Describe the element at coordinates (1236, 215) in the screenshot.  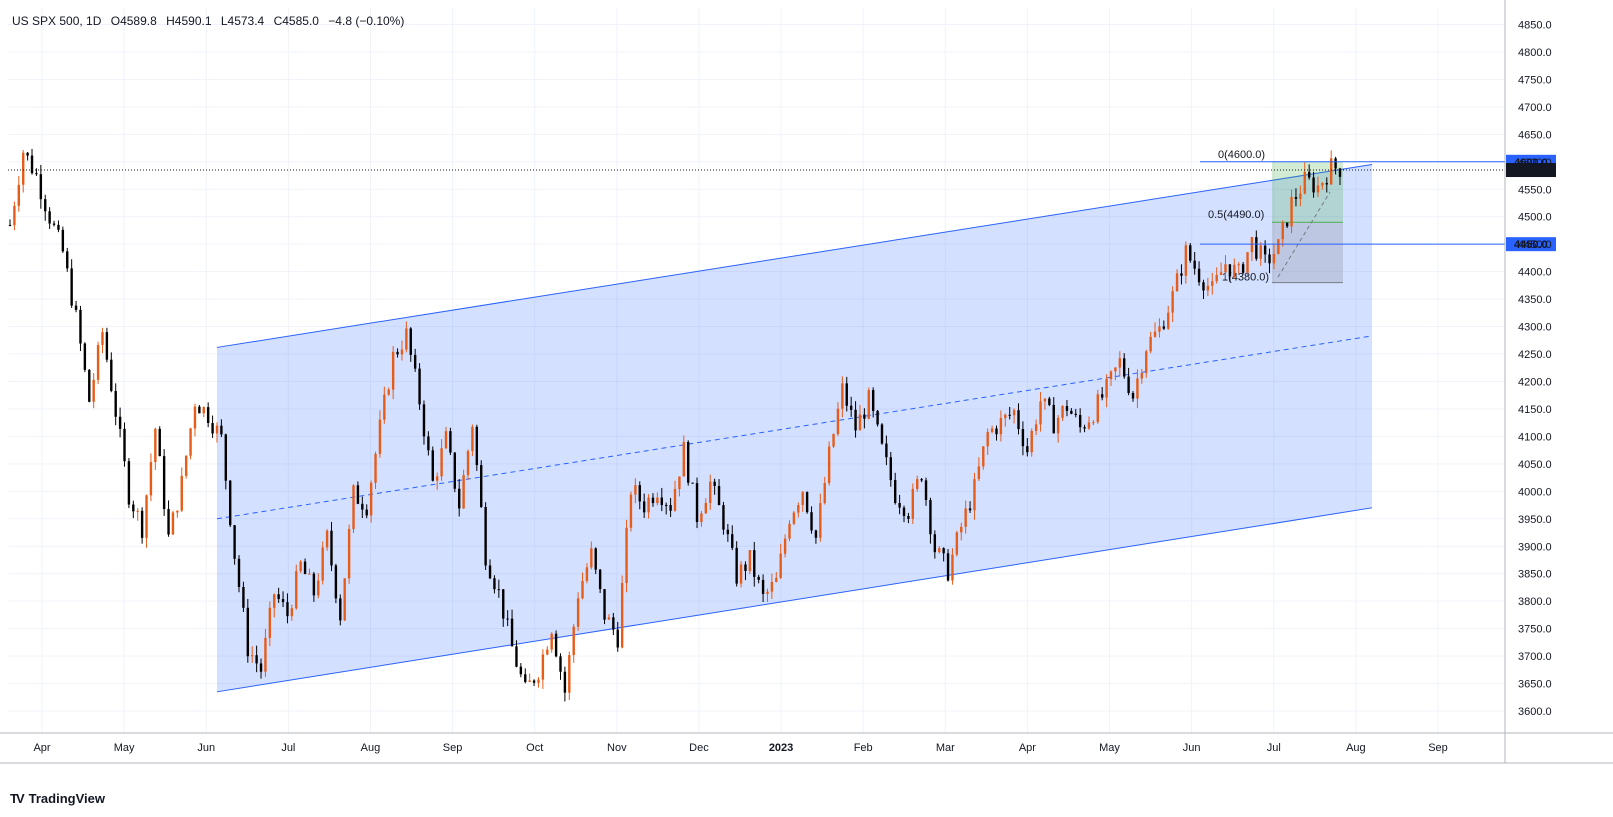
I see `fib-label-mid: 0.5(4490.0)` at that location.